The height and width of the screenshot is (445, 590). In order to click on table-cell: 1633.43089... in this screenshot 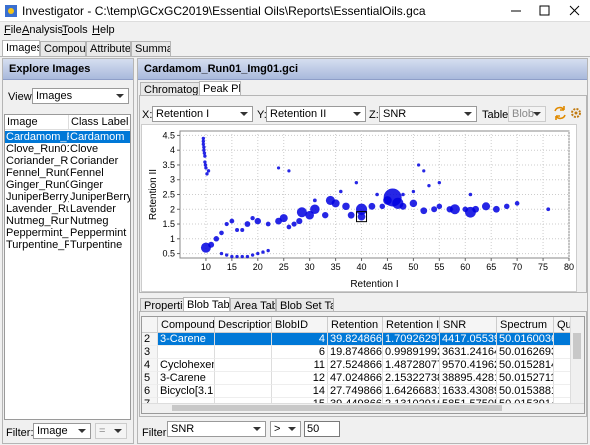, I will do `click(468, 391)`.